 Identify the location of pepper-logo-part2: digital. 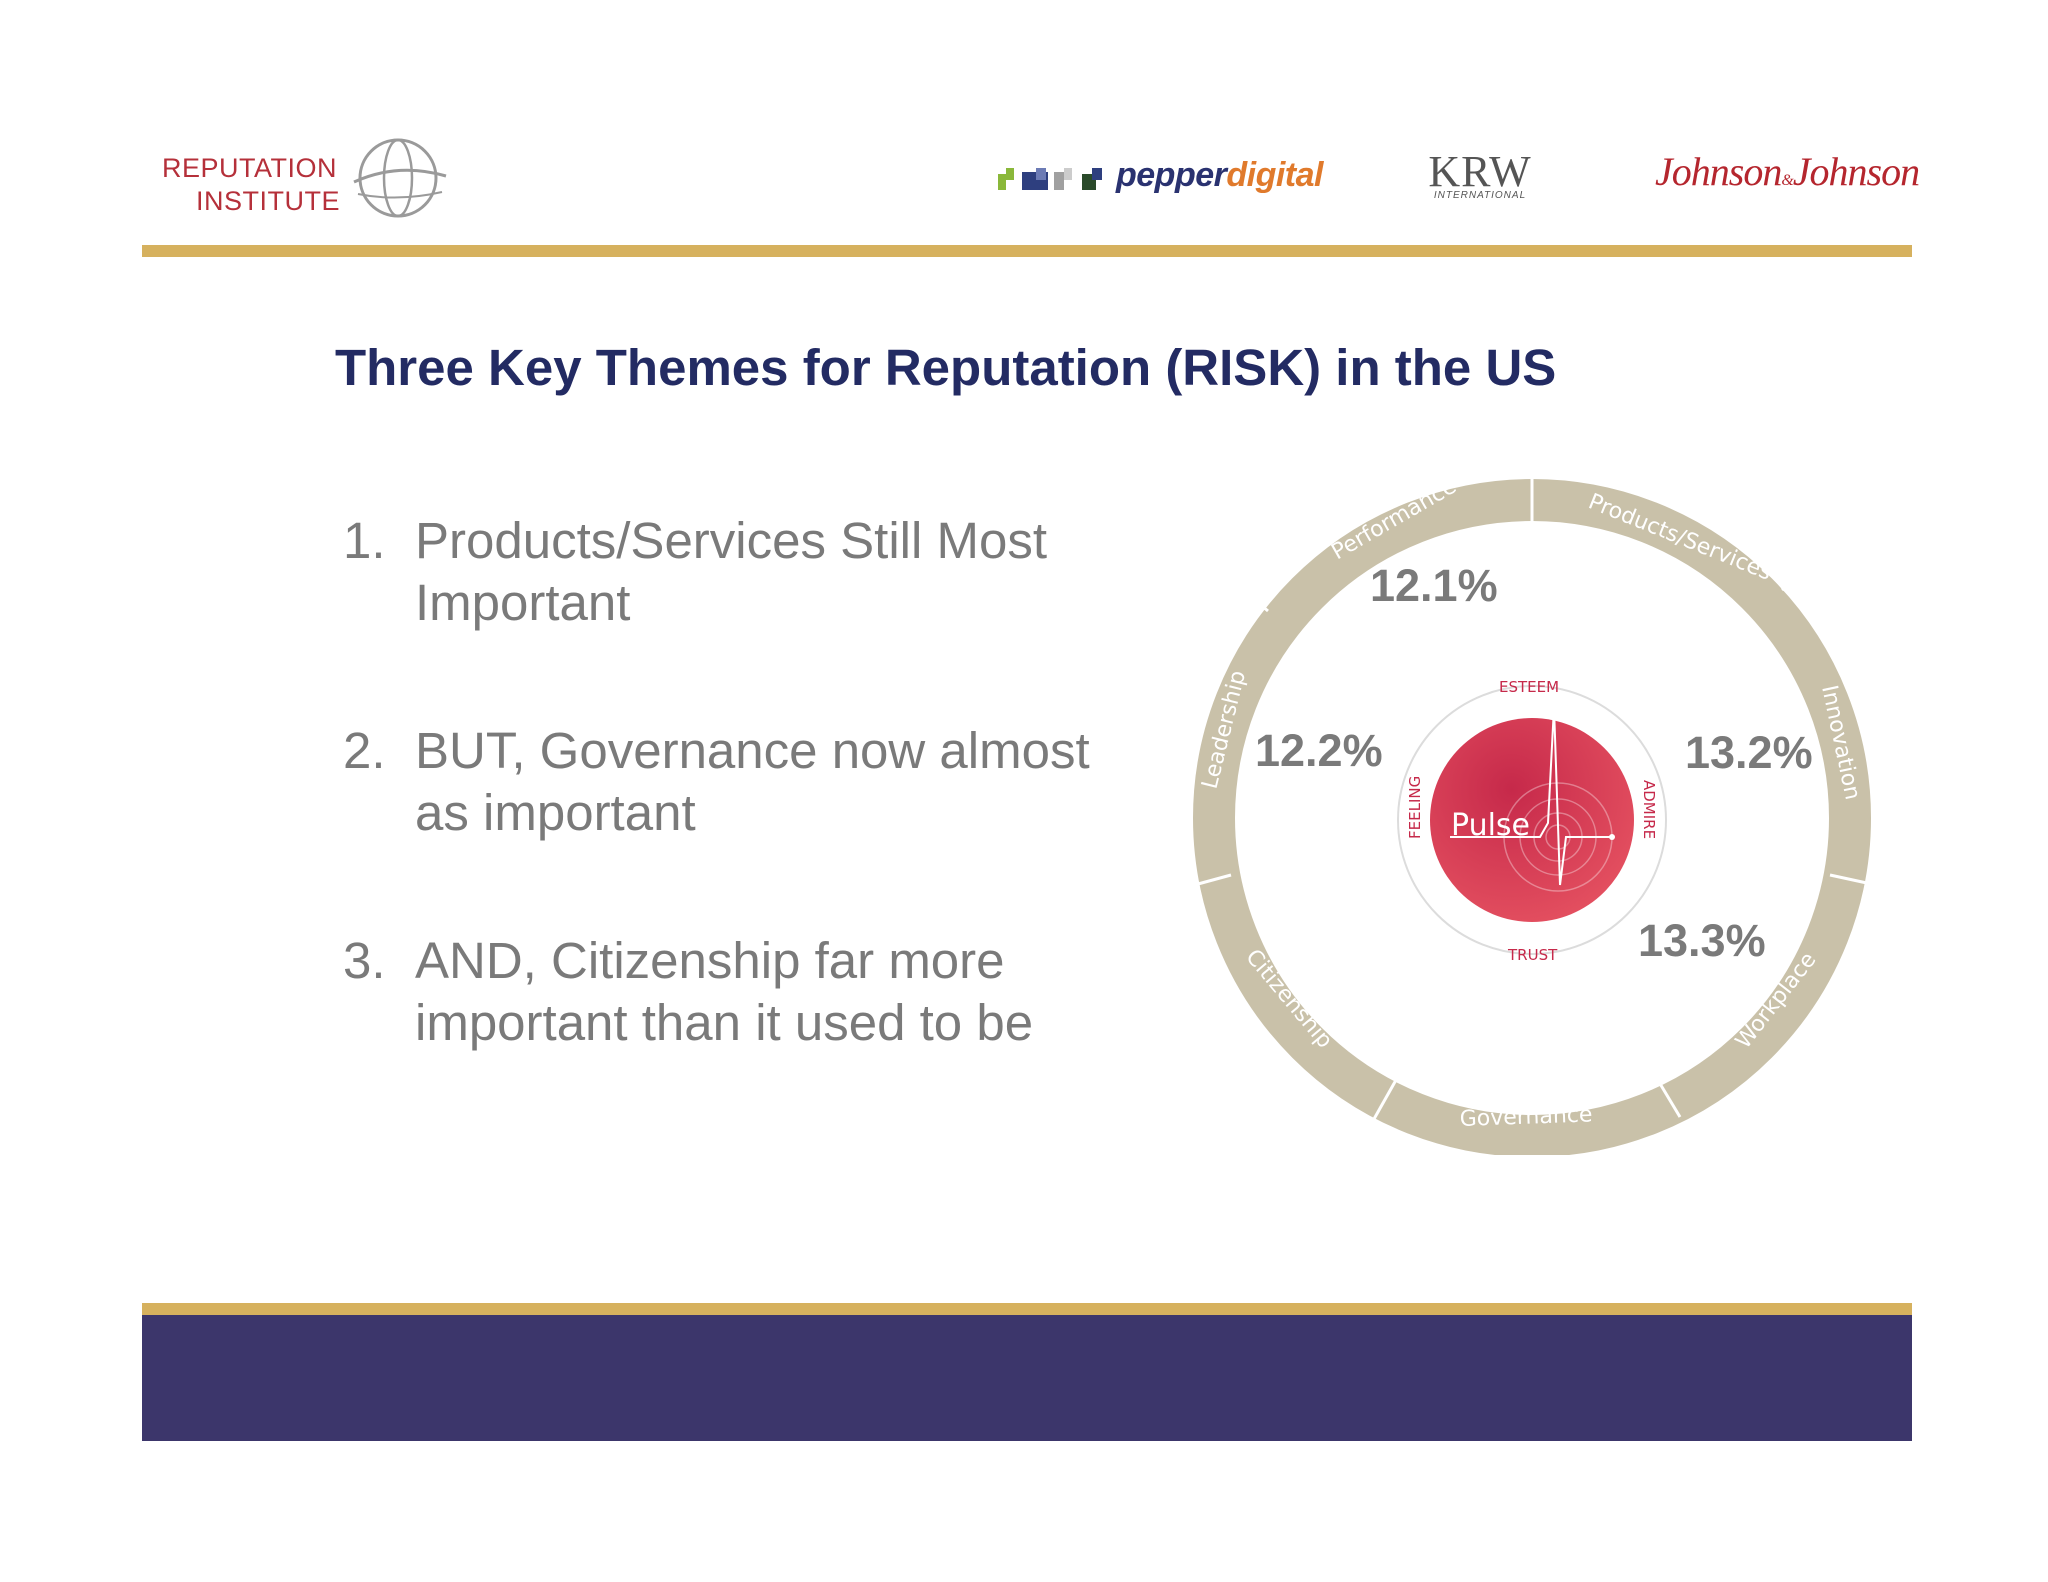
(1274, 175).